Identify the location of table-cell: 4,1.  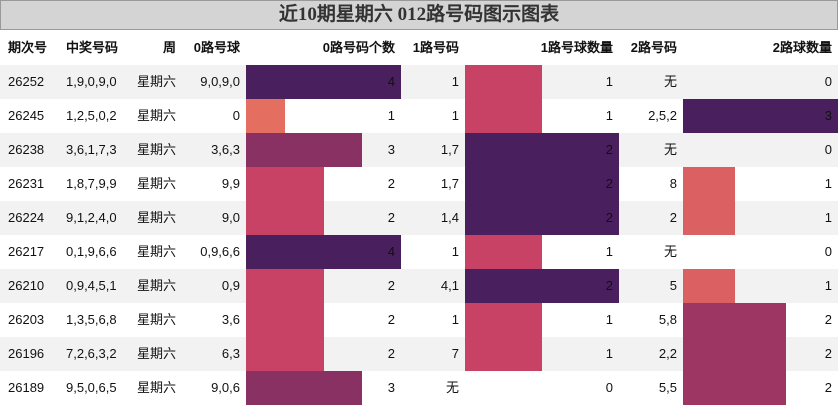
(449, 285).